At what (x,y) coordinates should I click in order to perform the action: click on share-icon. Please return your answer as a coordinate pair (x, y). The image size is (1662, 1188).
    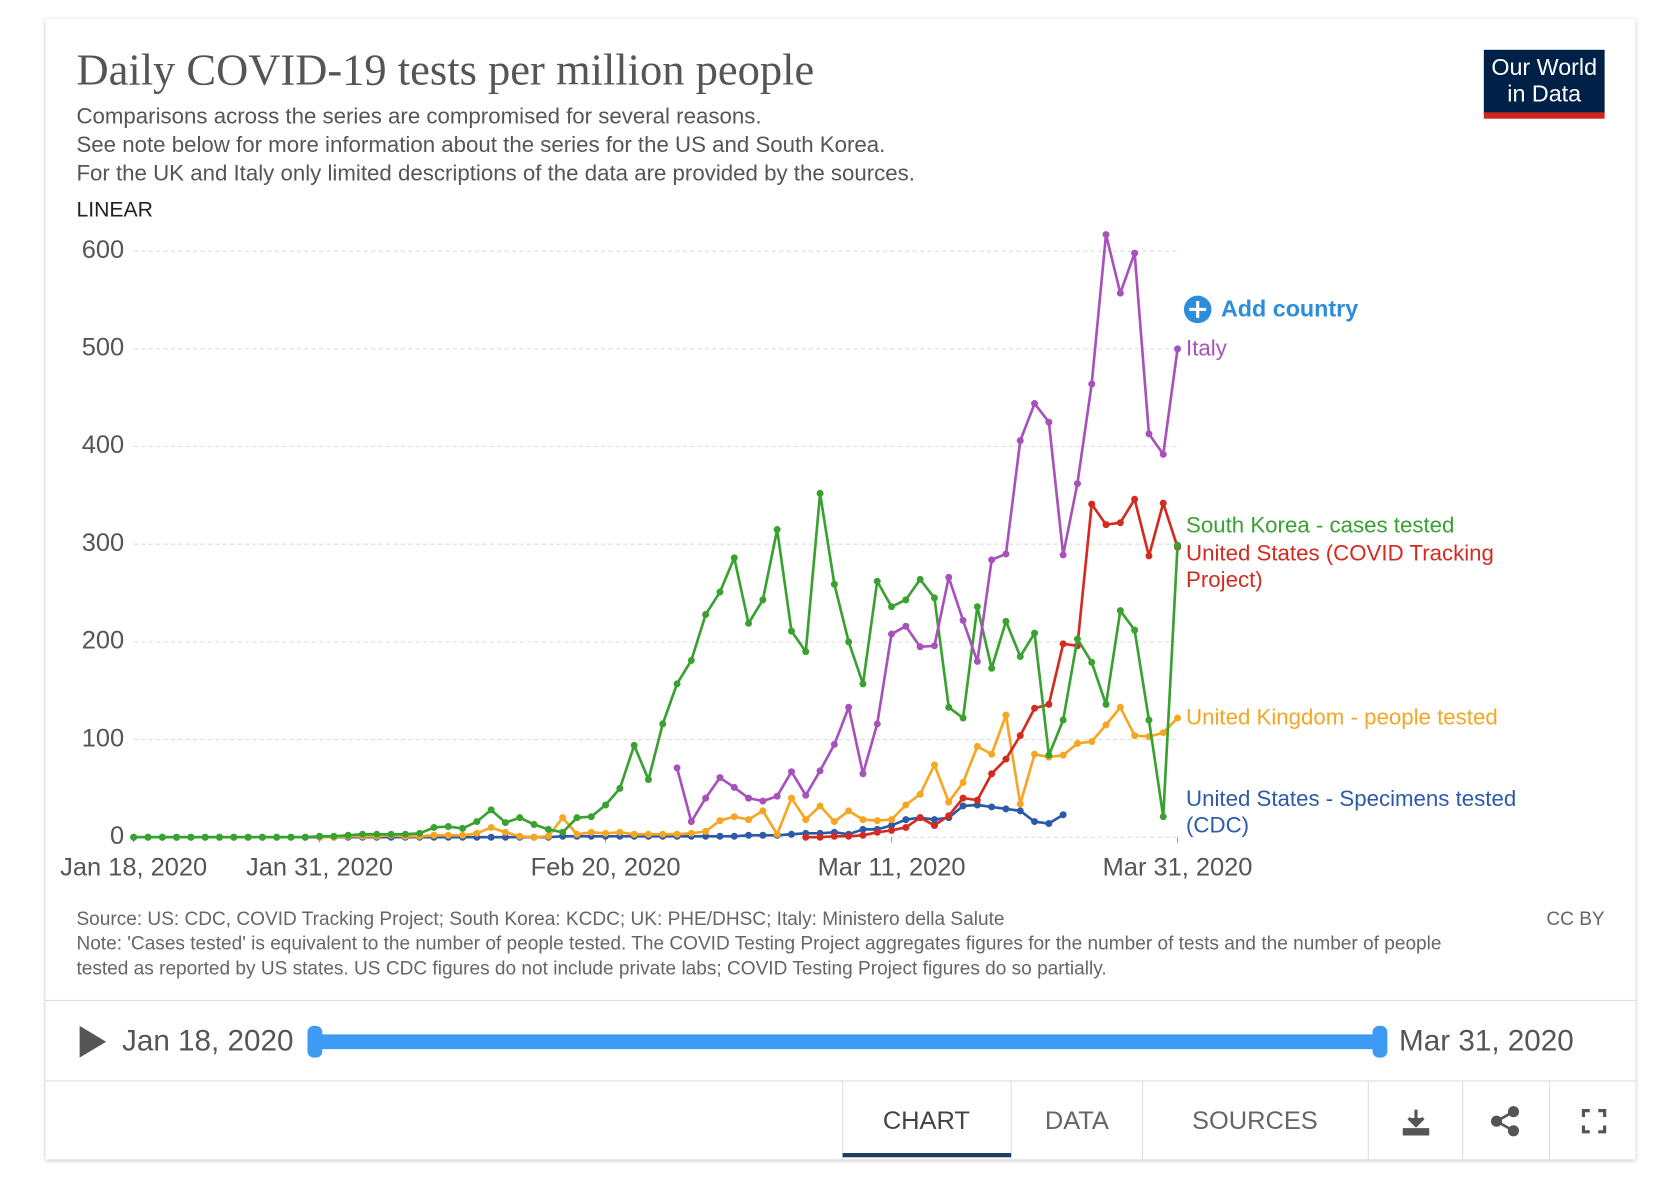
    Looking at the image, I should click on (1505, 1121).